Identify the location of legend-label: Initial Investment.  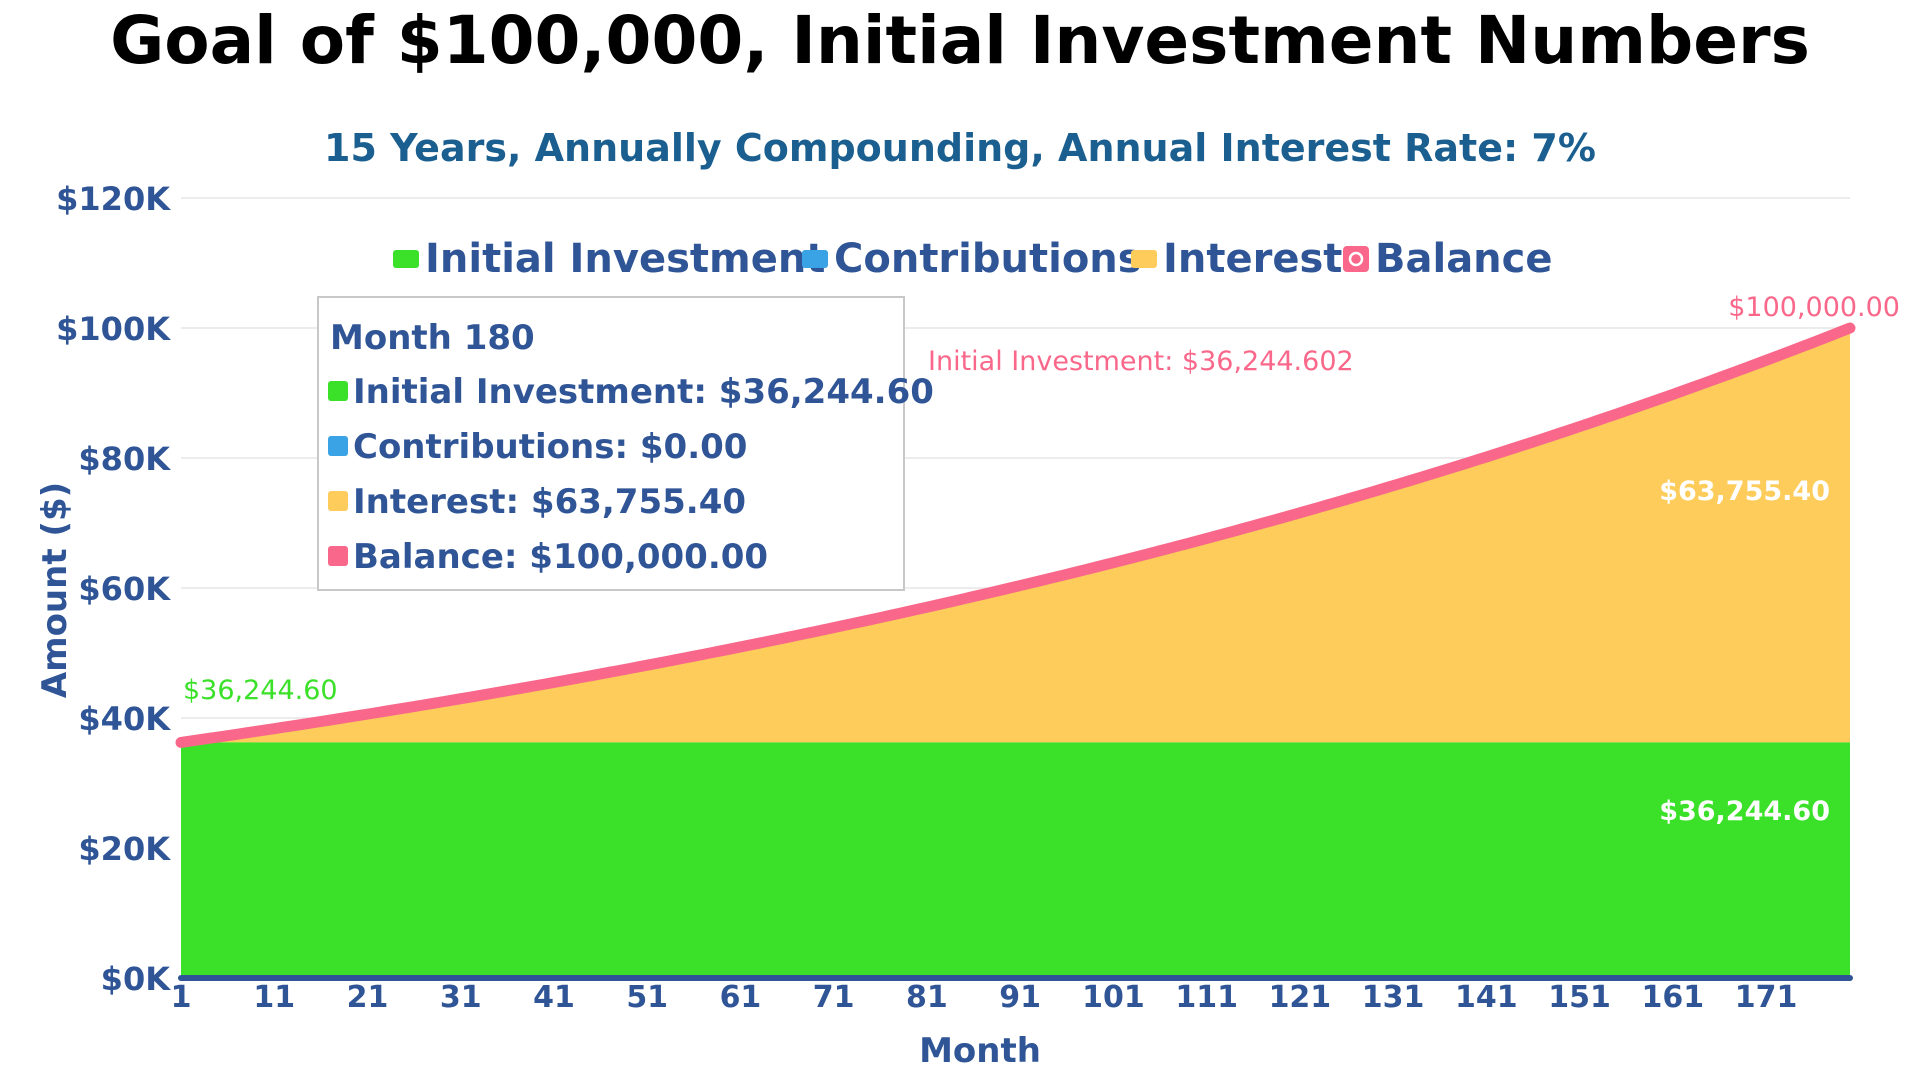
(625, 259).